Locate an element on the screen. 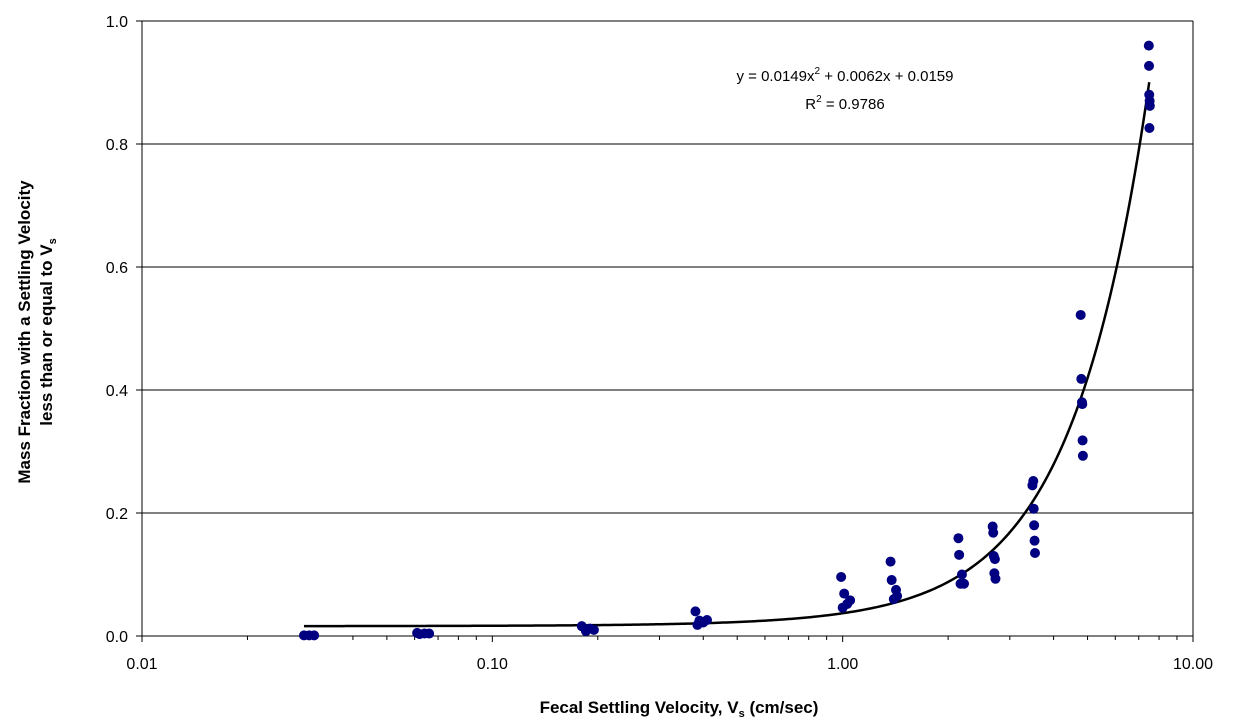  x-axis-title: Fecal Settling Velocity, Vs (cm/sec) is located at coordinates (679, 709).